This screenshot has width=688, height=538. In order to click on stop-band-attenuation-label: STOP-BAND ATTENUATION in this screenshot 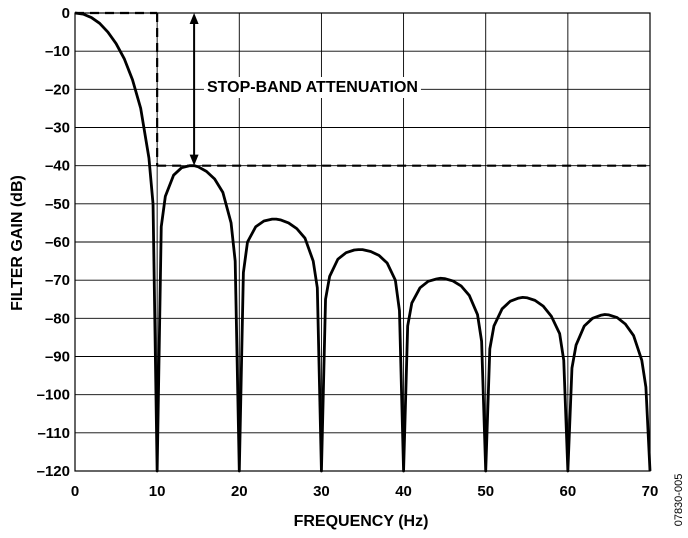, I will do `click(312, 87)`.